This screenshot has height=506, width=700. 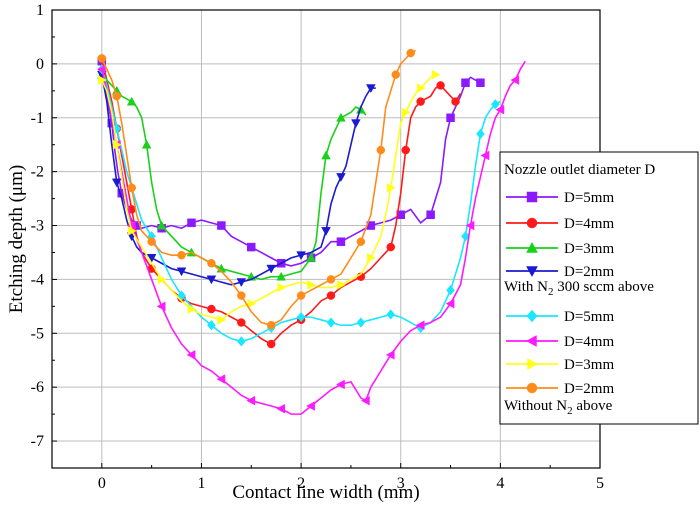 I want to click on x-tick-label: 0, so click(x=102, y=483).